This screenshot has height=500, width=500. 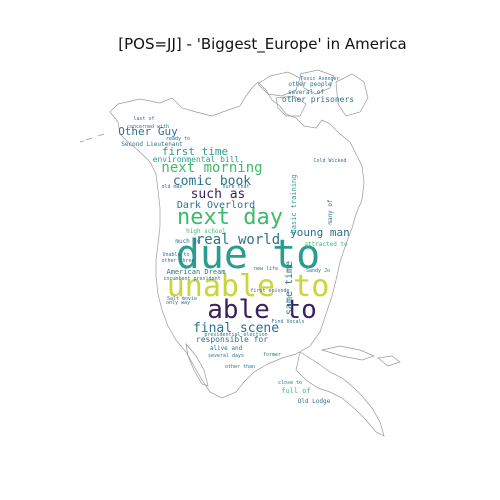 What do you see at coordinates (92, 138) in the screenshot?
I see `aleutians` at bounding box center [92, 138].